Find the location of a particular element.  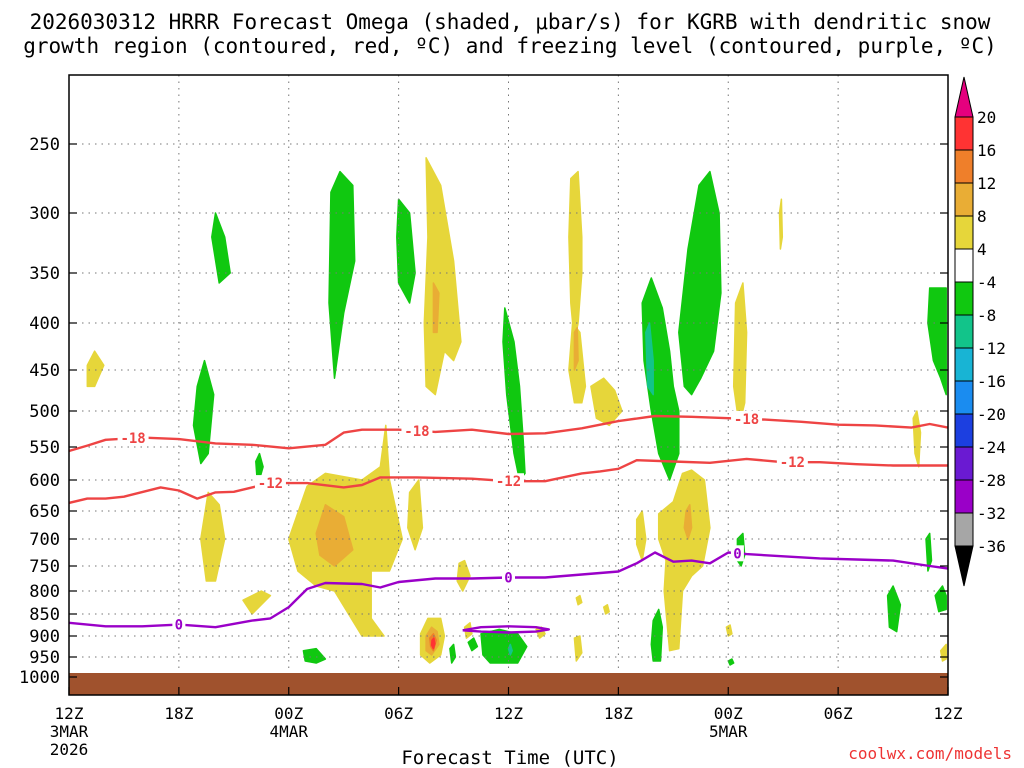

colorbar-label: 16 is located at coordinates (986, 150).